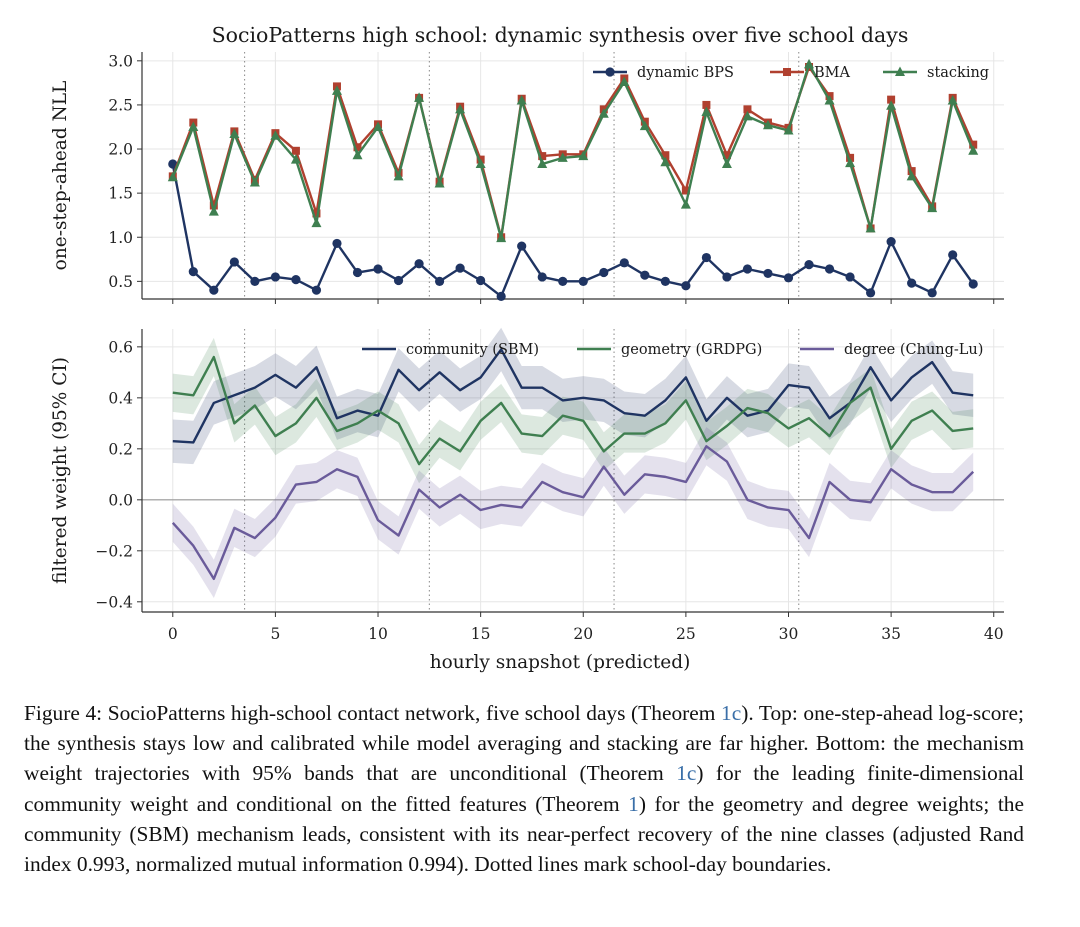  I want to click on theorem-ref-link: 1, so click(633, 803).